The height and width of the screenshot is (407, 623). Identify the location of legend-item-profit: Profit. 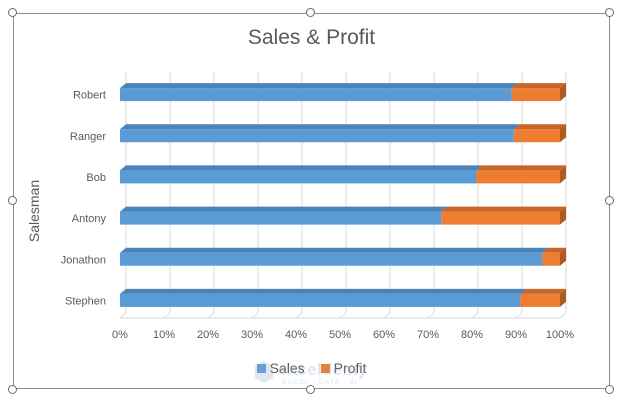
(343, 368).